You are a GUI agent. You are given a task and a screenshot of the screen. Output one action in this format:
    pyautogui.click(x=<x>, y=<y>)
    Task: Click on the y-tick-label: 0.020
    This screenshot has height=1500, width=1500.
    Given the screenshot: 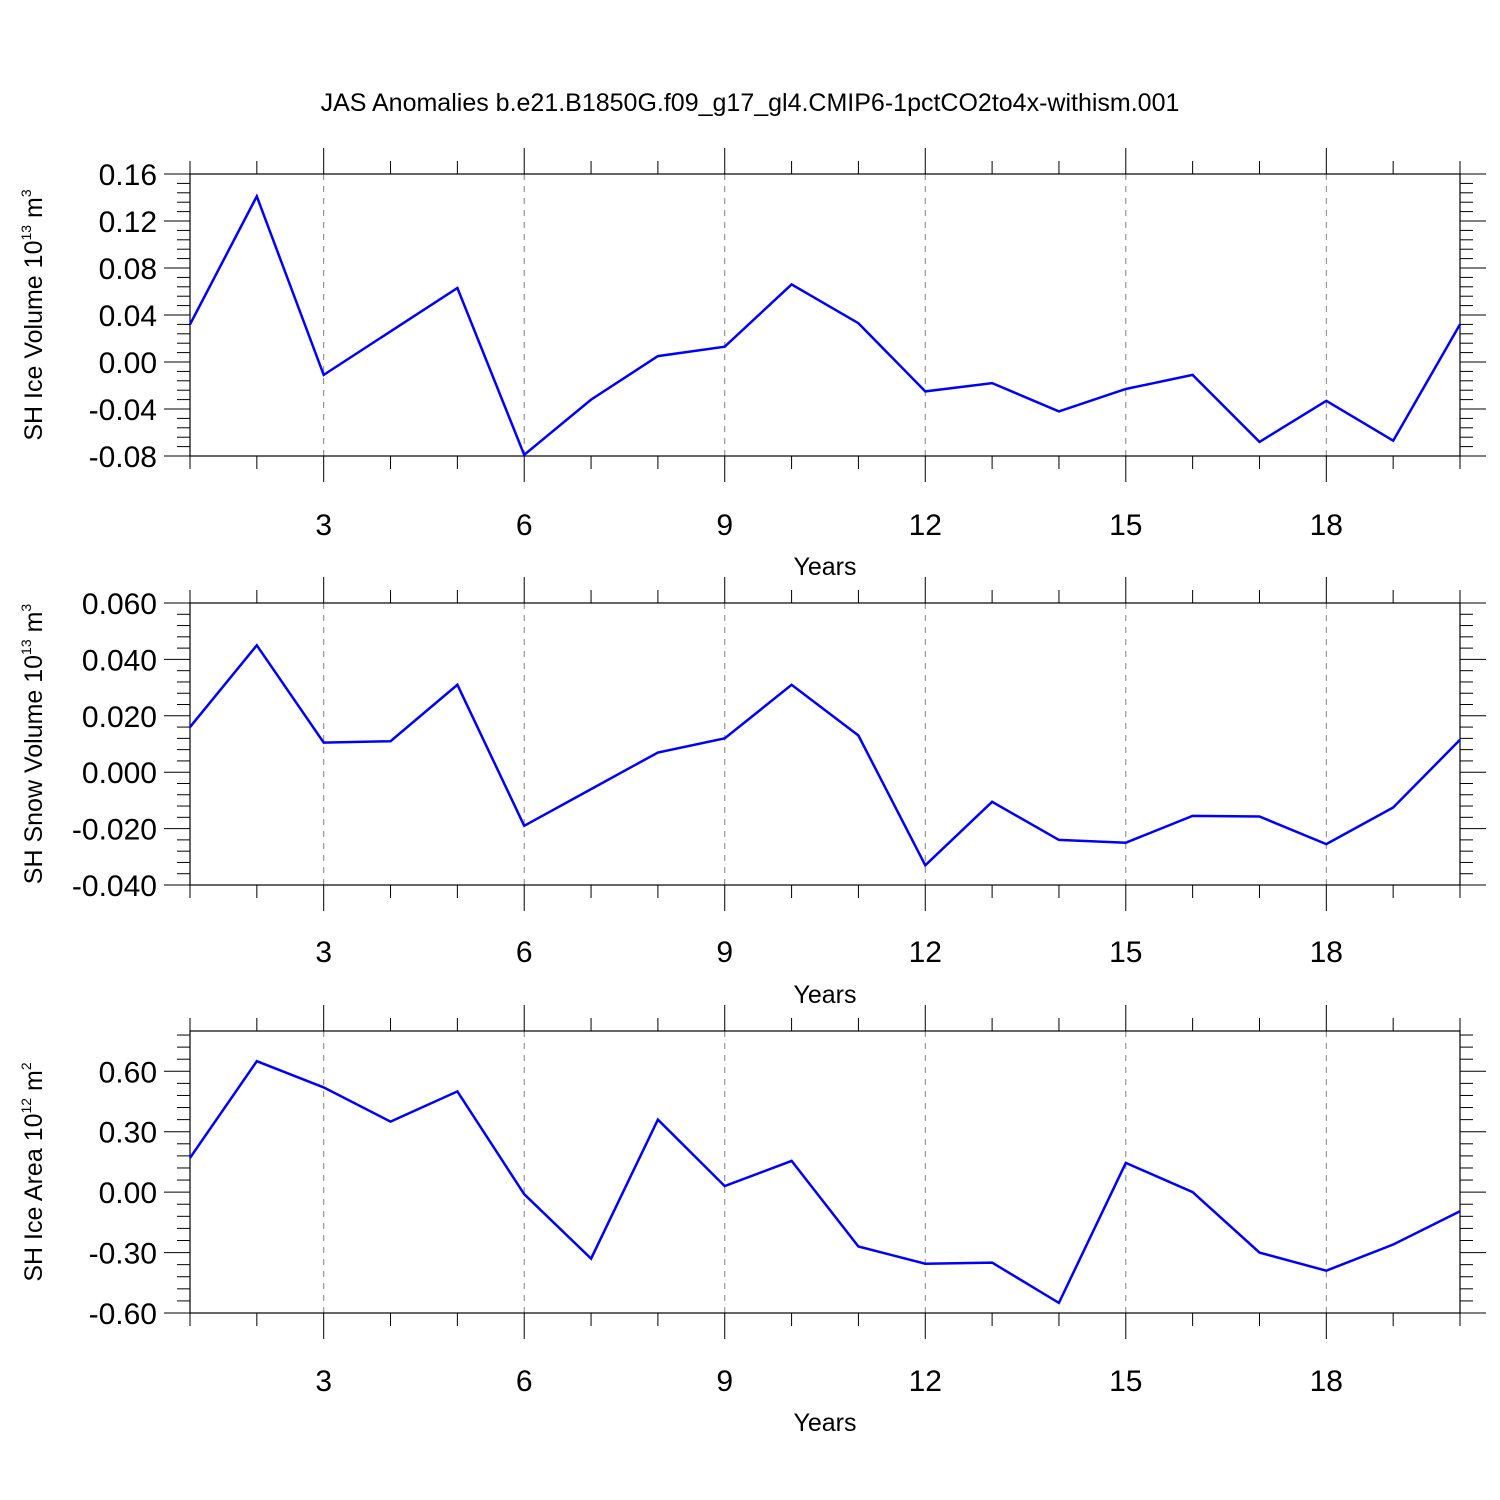 What is the action you would take?
    pyautogui.click(x=119, y=717)
    